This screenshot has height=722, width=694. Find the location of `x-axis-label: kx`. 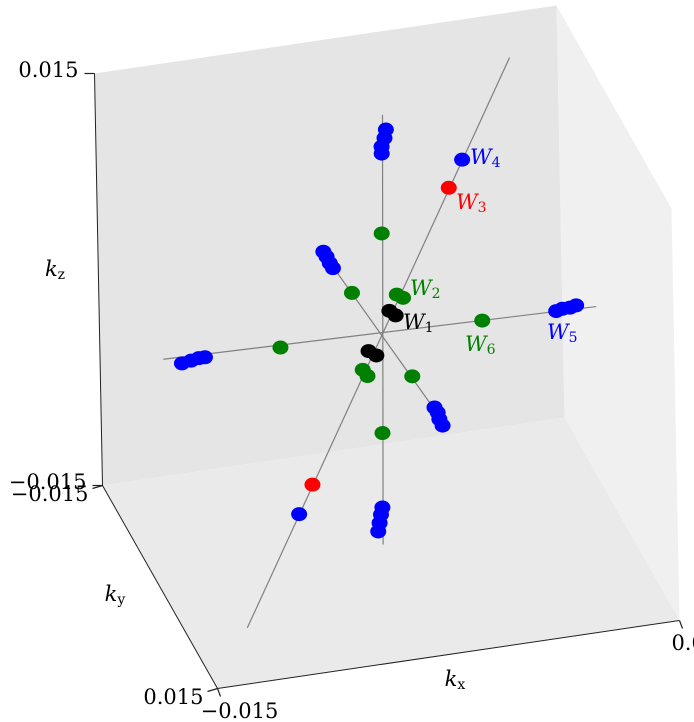

x-axis-label: kx is located at coordinates (455, 680).